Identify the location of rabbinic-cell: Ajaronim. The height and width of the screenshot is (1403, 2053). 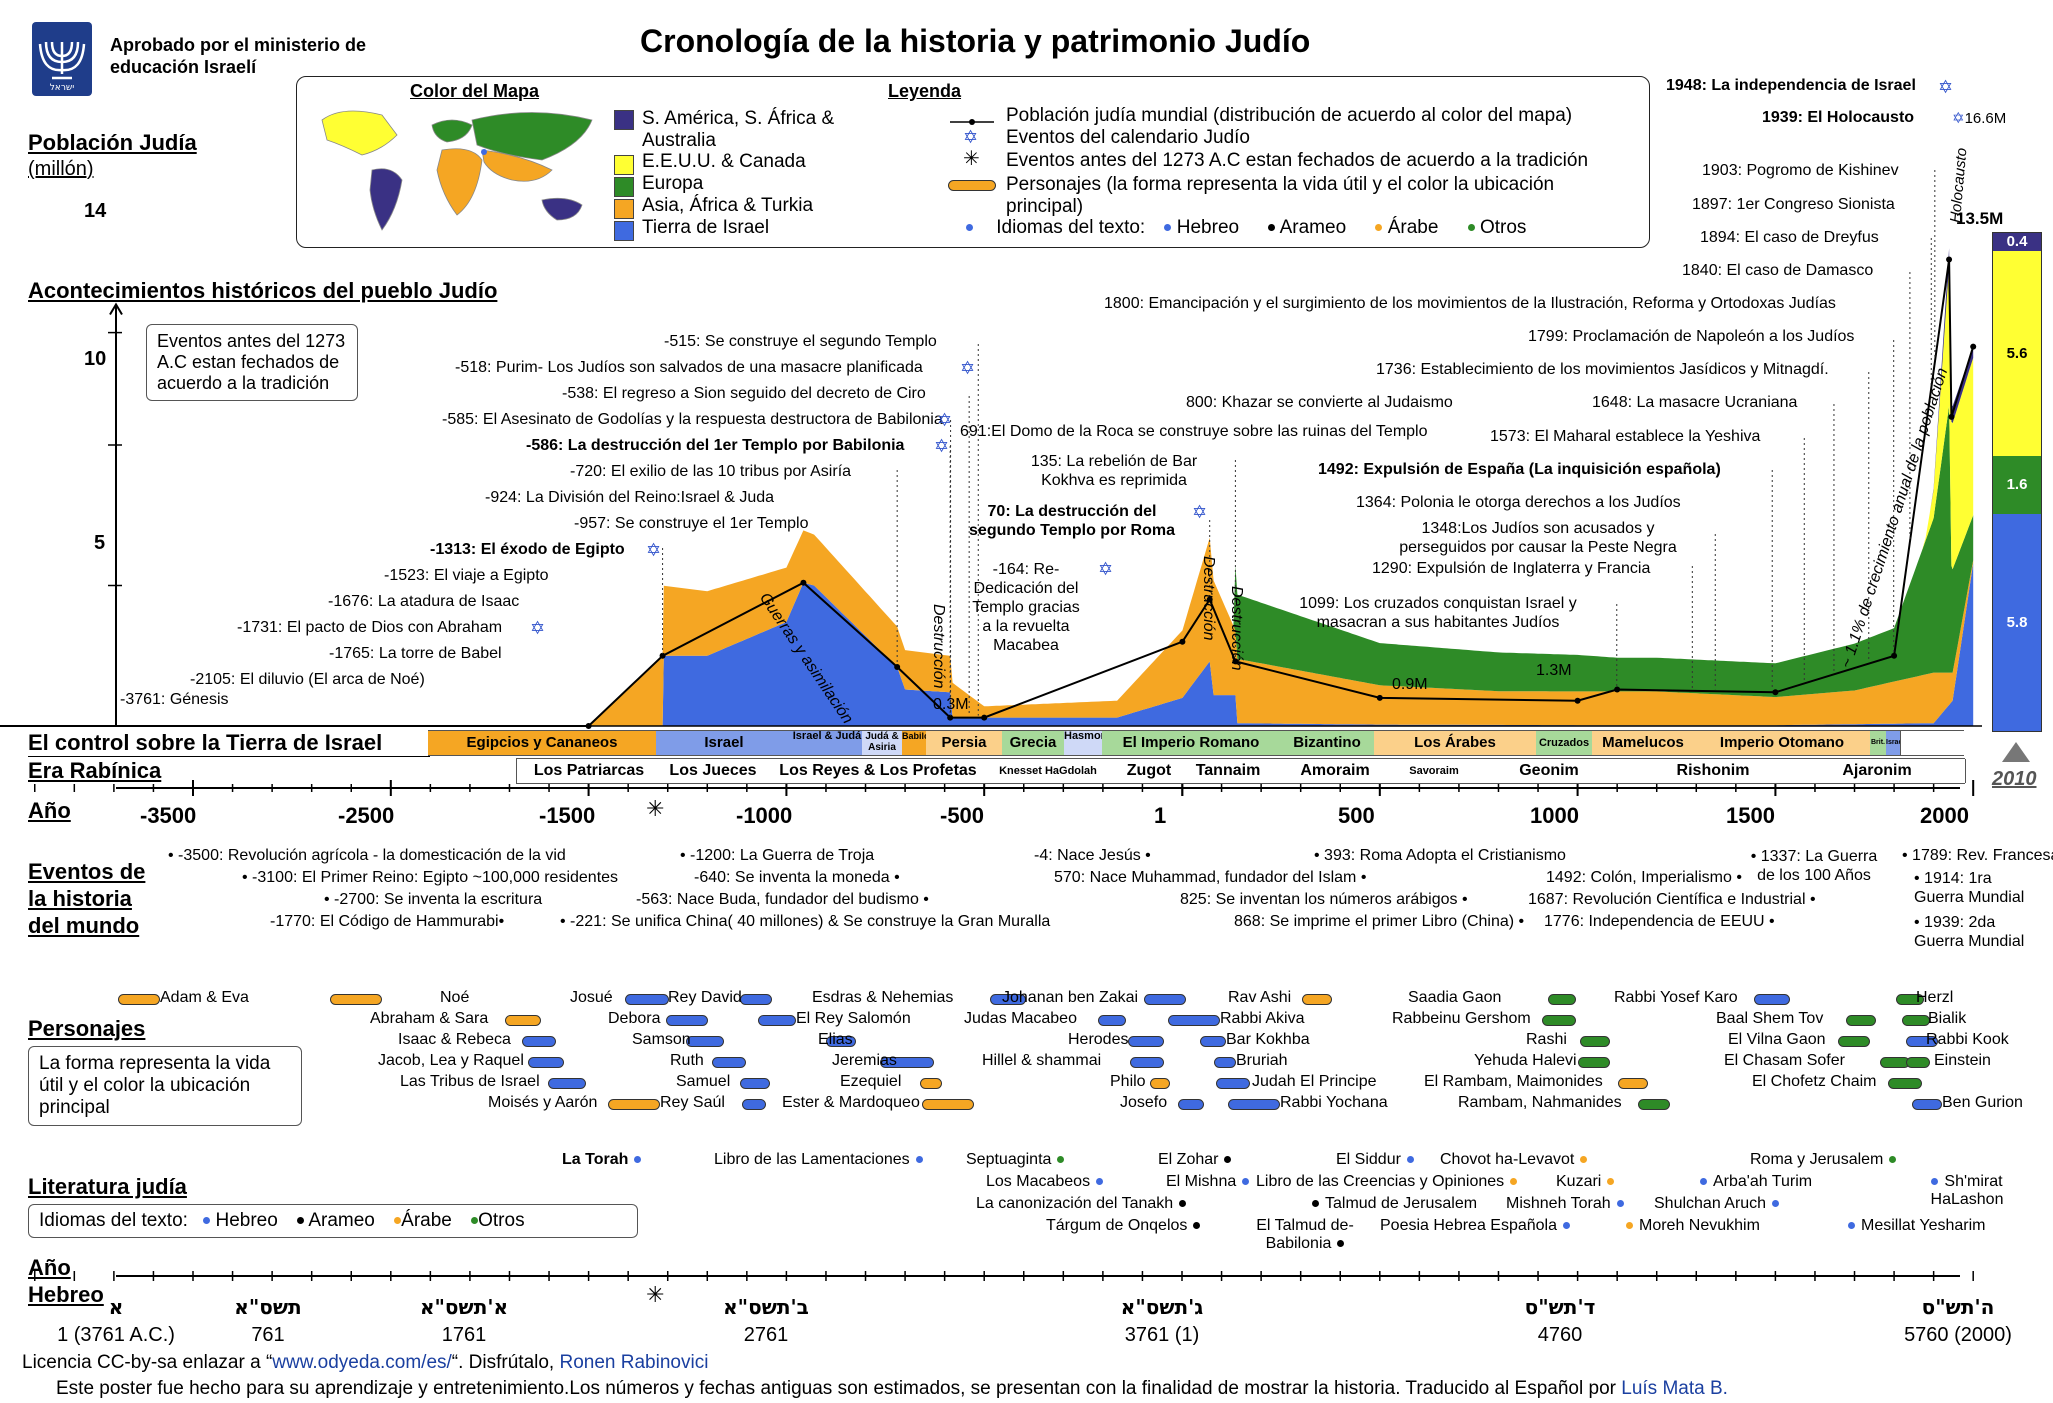
(1877, 771).